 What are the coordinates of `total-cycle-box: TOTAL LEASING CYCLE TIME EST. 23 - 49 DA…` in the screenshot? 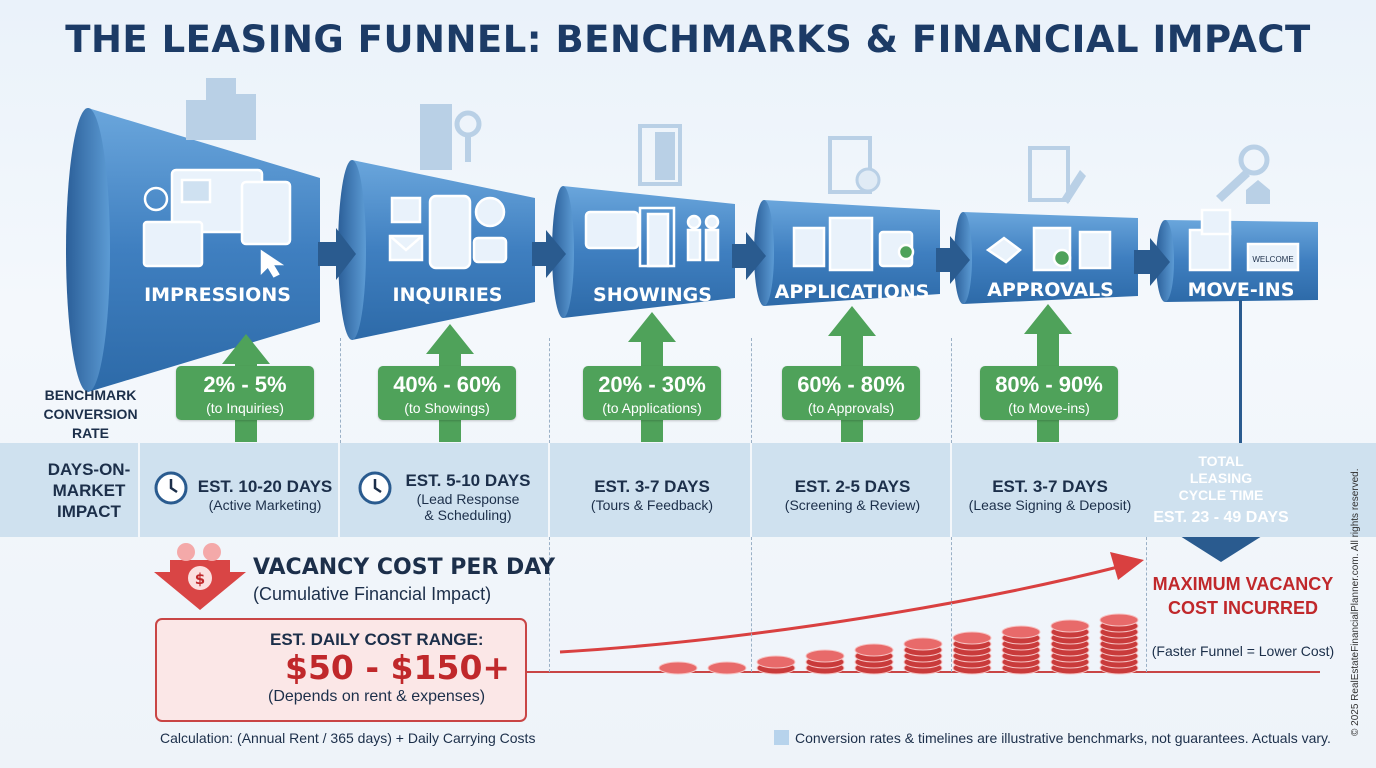 It's located at (1221, 489).